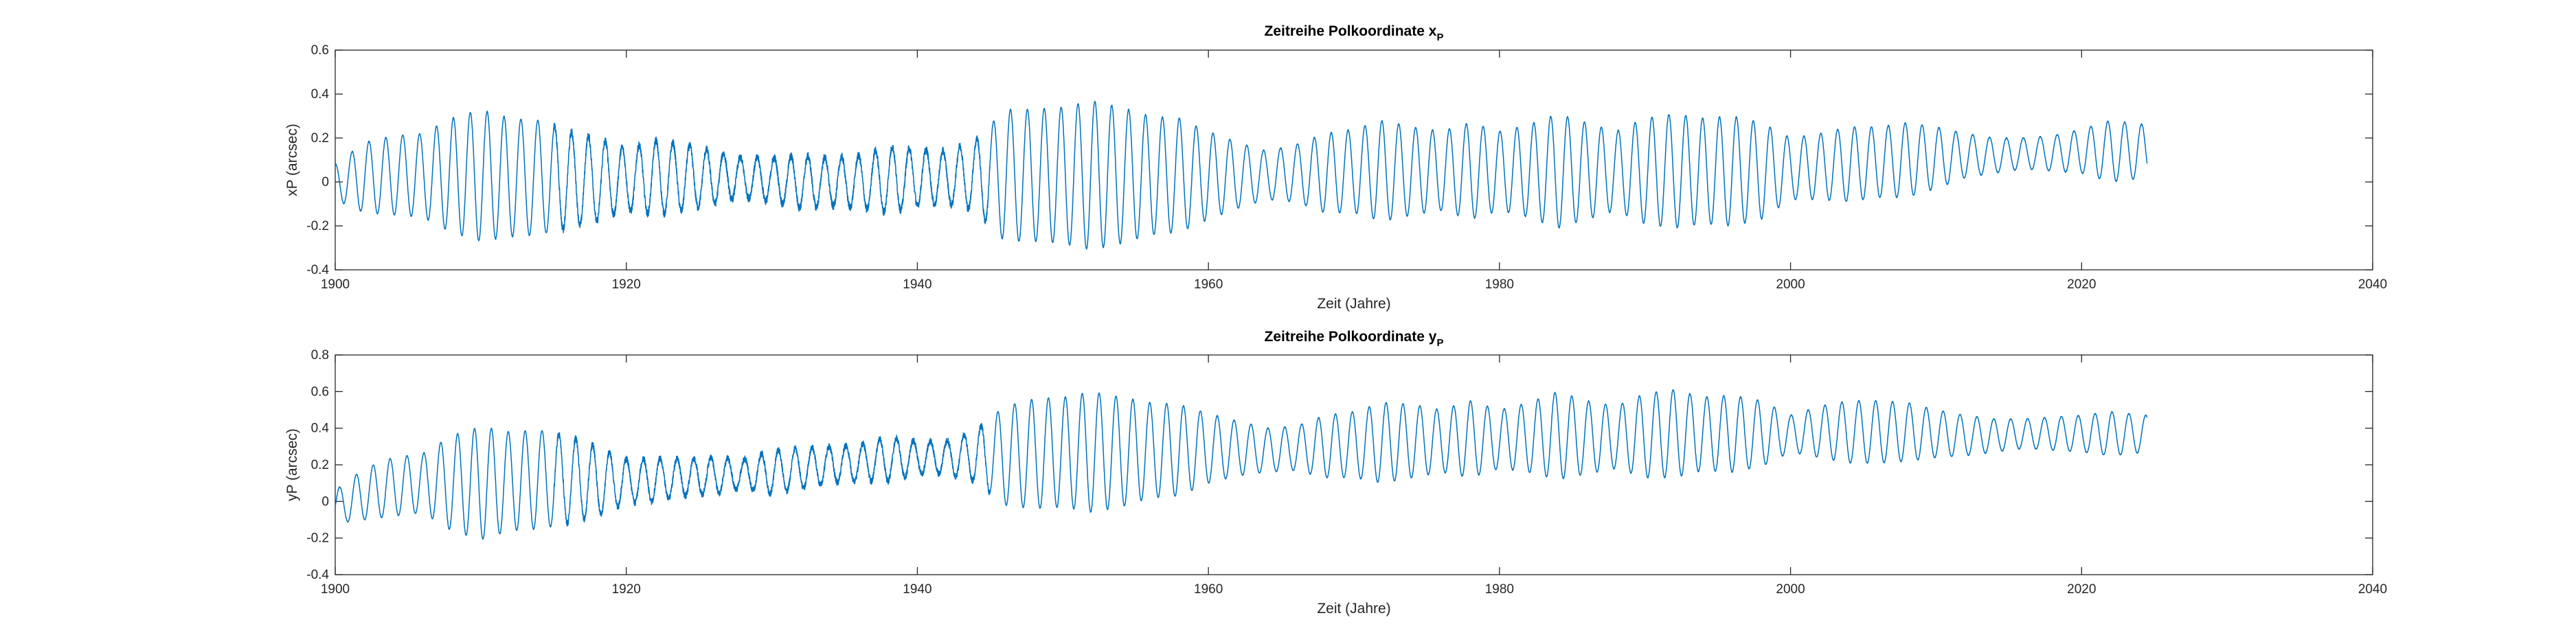 This screenshot has width=2576, height=644. I want to click on yp-x-tick-label: 1980, so click(1499, 589).